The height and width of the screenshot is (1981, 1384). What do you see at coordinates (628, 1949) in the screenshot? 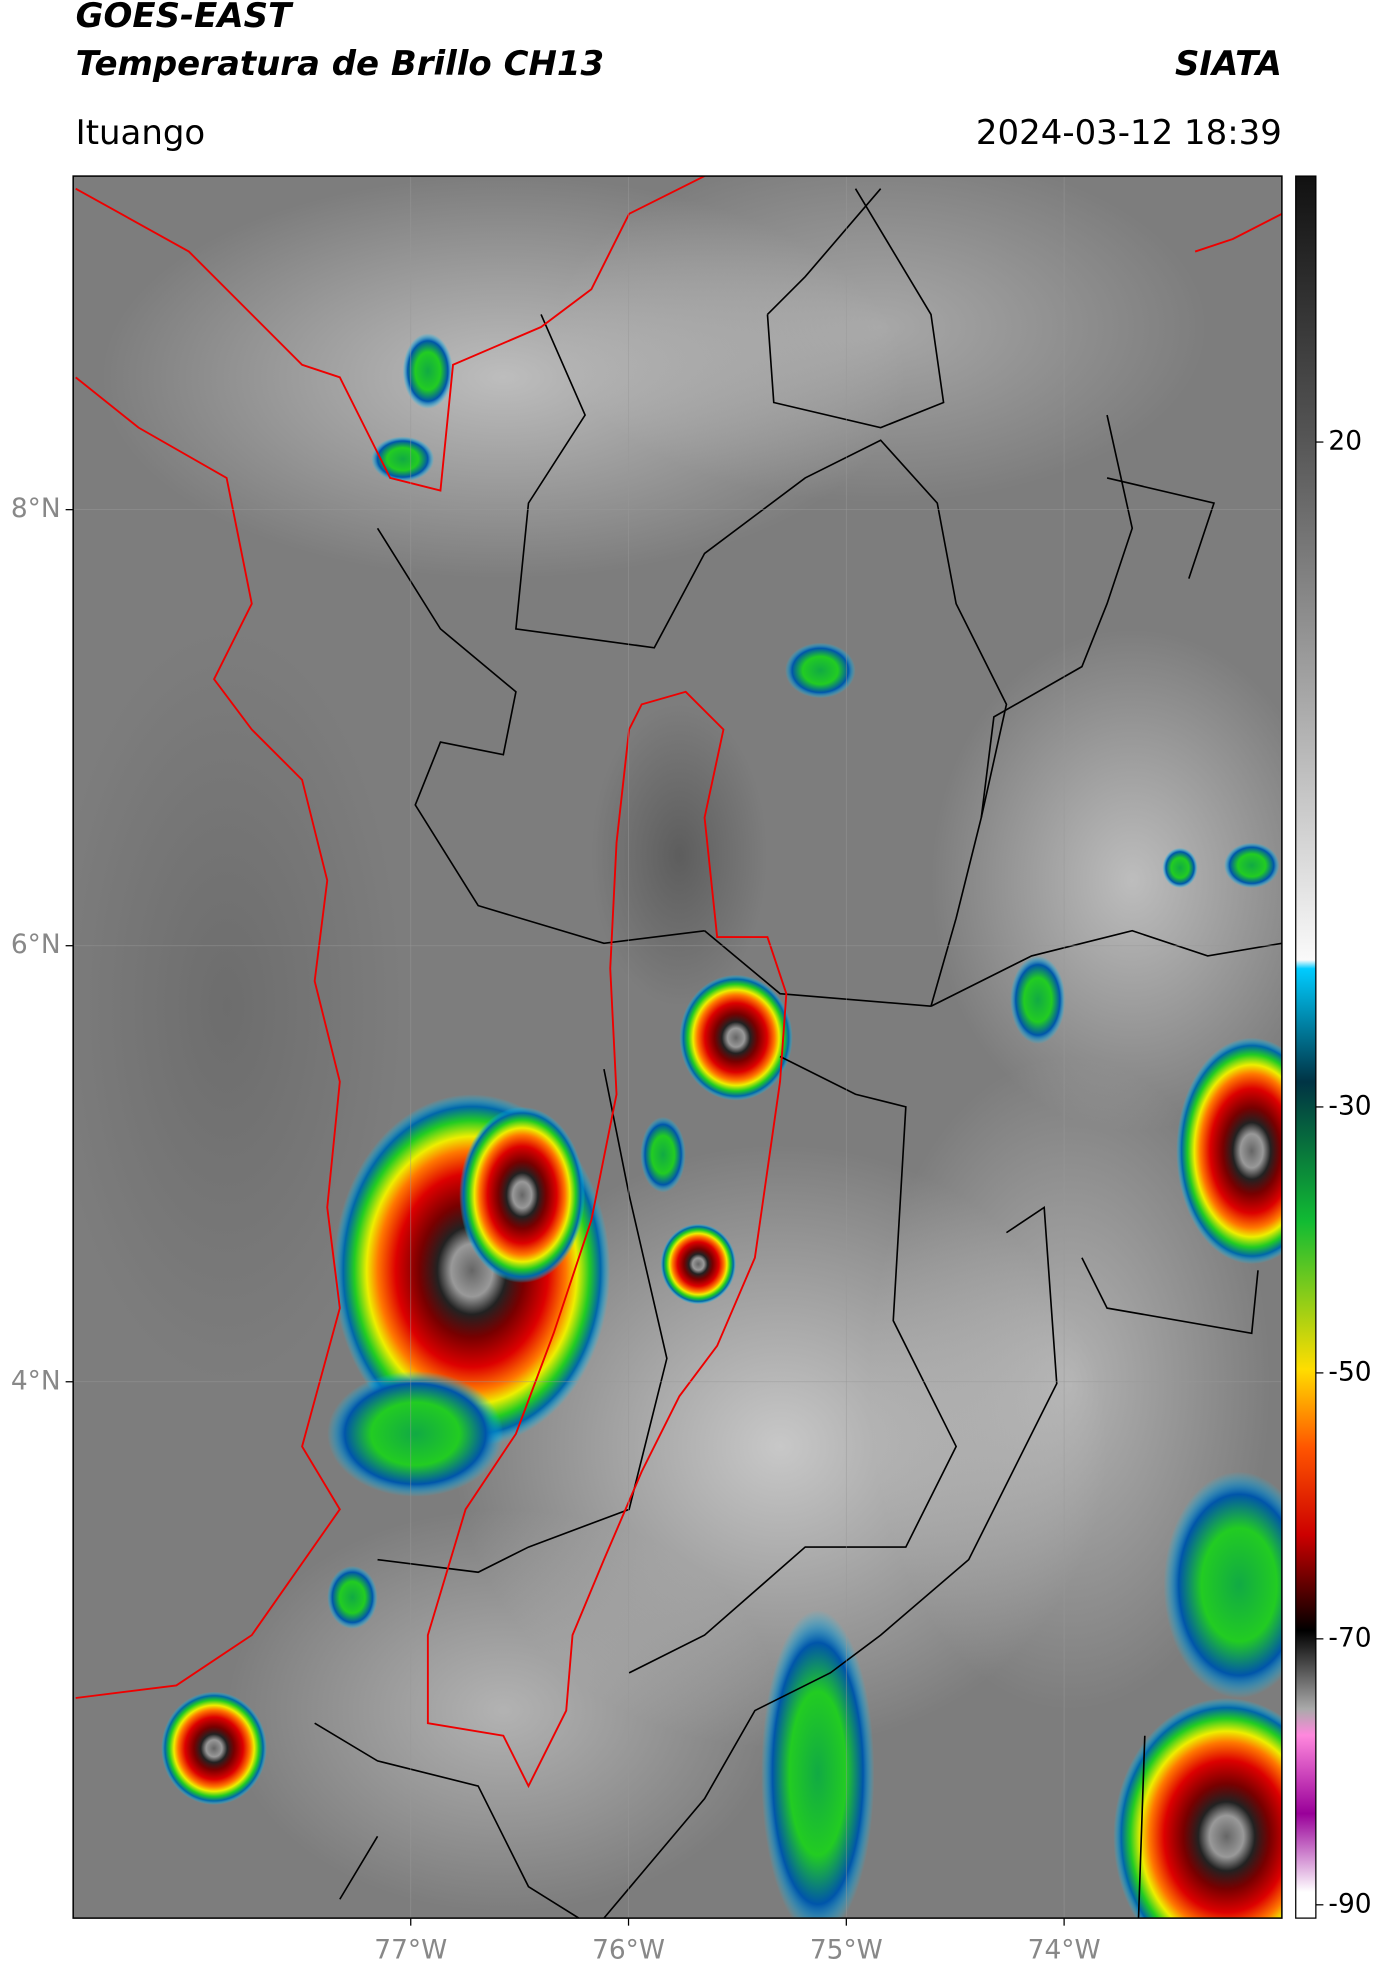
I see `x-tick-label: 76°W` at bounding box center [628, 1949].